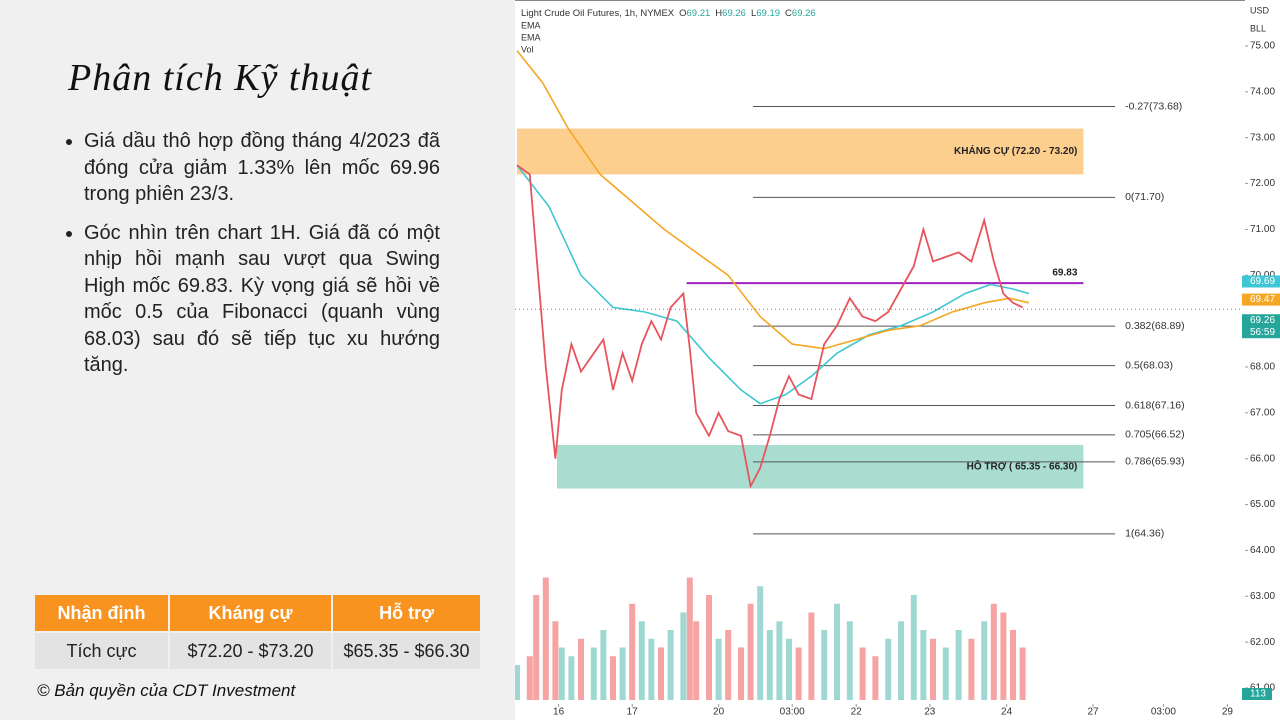 The height and width of the screenshot is (720, 1280). What do you see at coordinates (1155, 462) in the screenshot?
I see `fib-label: 0.786(65.93)` at bounding box center [1155, 462].